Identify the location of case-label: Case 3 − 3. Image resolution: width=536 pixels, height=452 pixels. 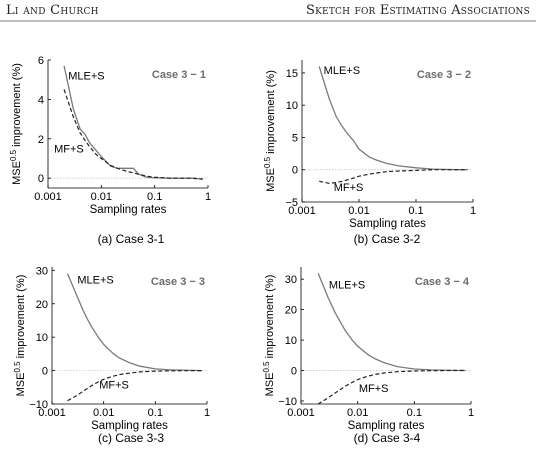
(178, 282).